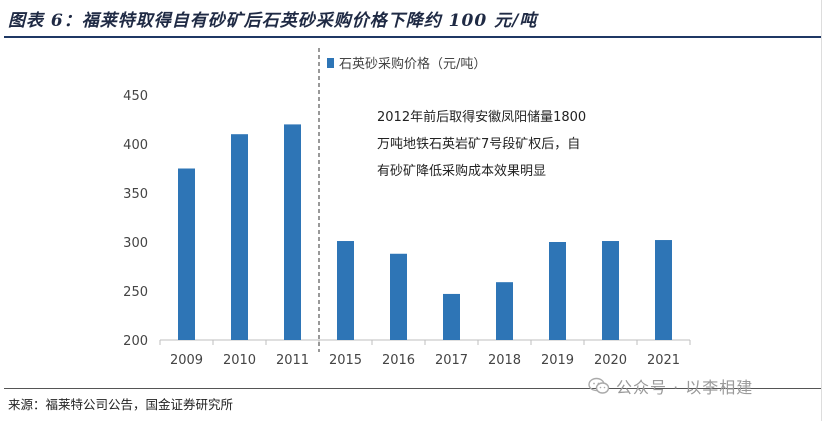 The width and height of the screenshot is (825, 421). I want to click on bar-2015, so click(345, 290).